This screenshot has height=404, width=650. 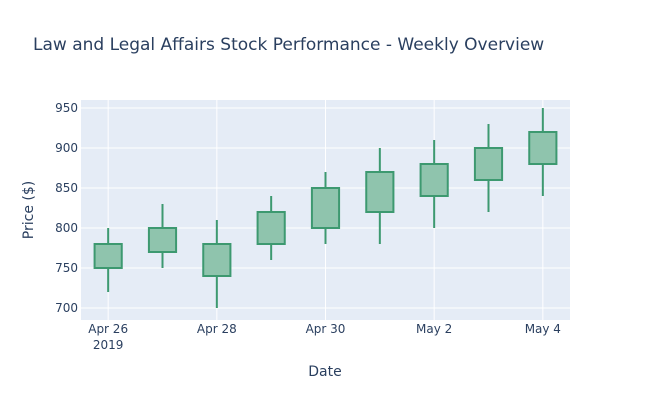 What do you see at coordinates (324, 337) in the screenshot?
I see `x-axis-ticks: Apr 26 2019 Apr 28 Apr 30 May 2 May 4` at bounding box center [324, 337].